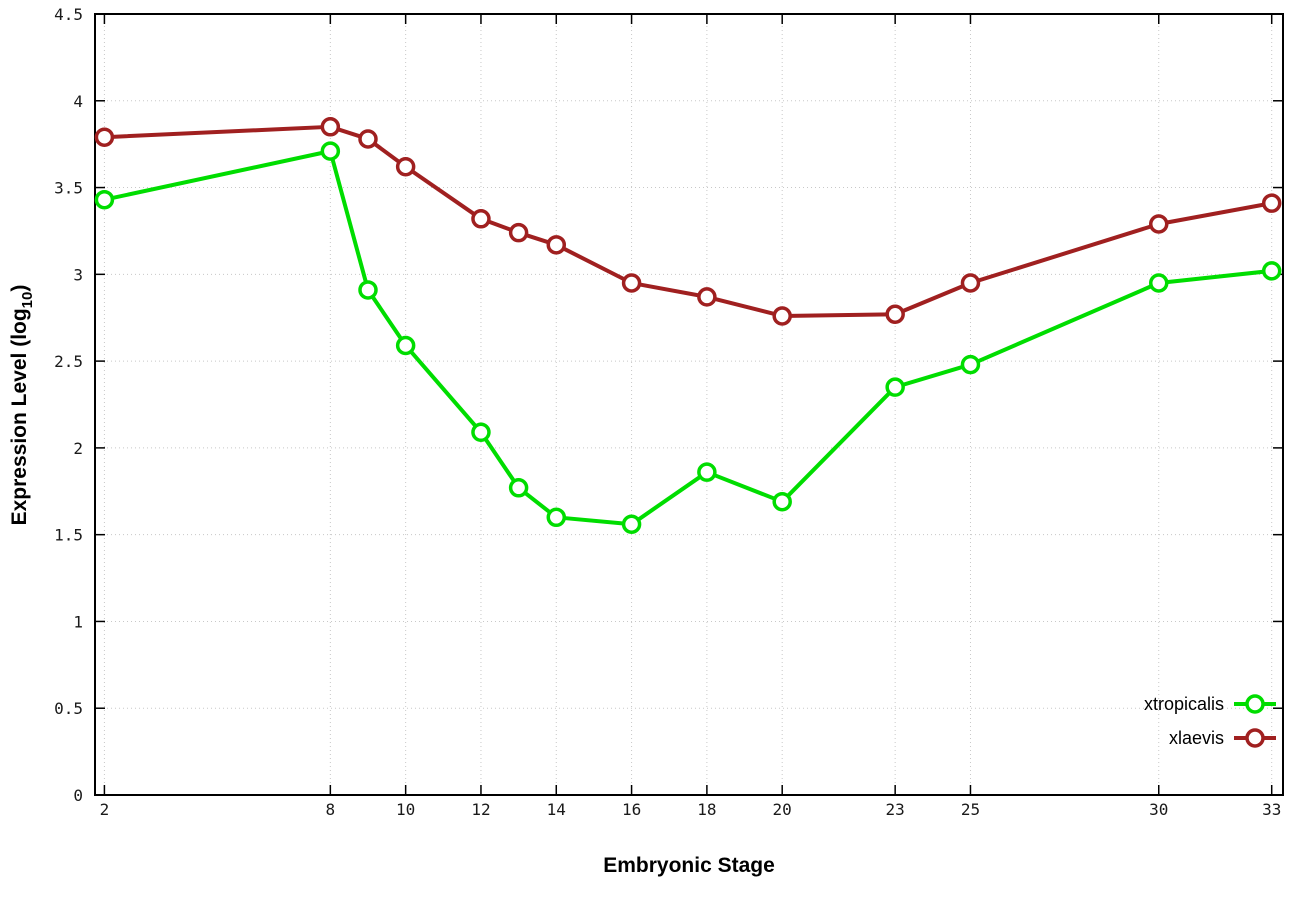  I want to click on legend-entry-xlaevis: xlaevis, so click(1222, 738).